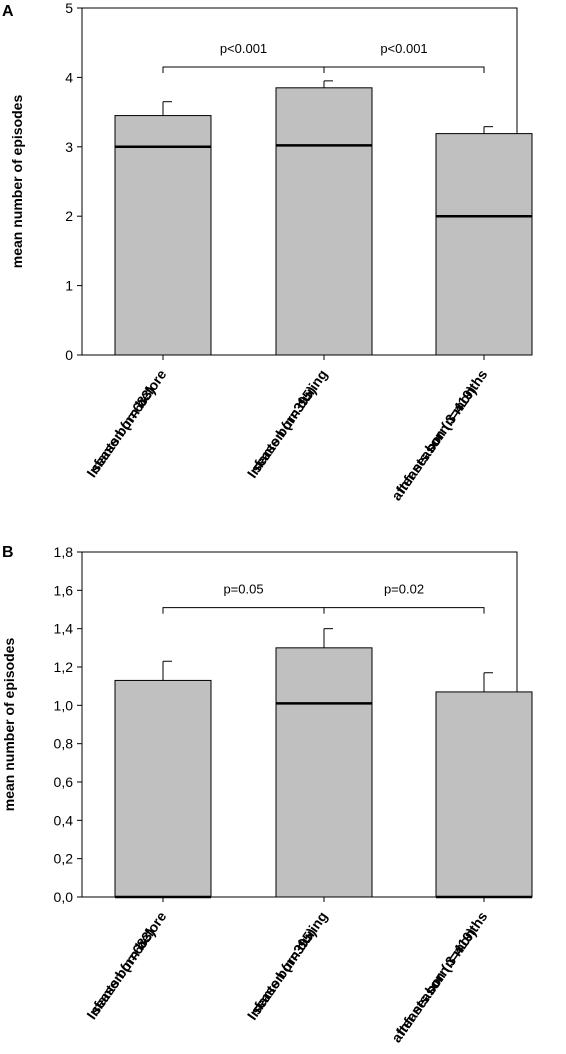  I want to click on panel-label: B, so click(8, 552).